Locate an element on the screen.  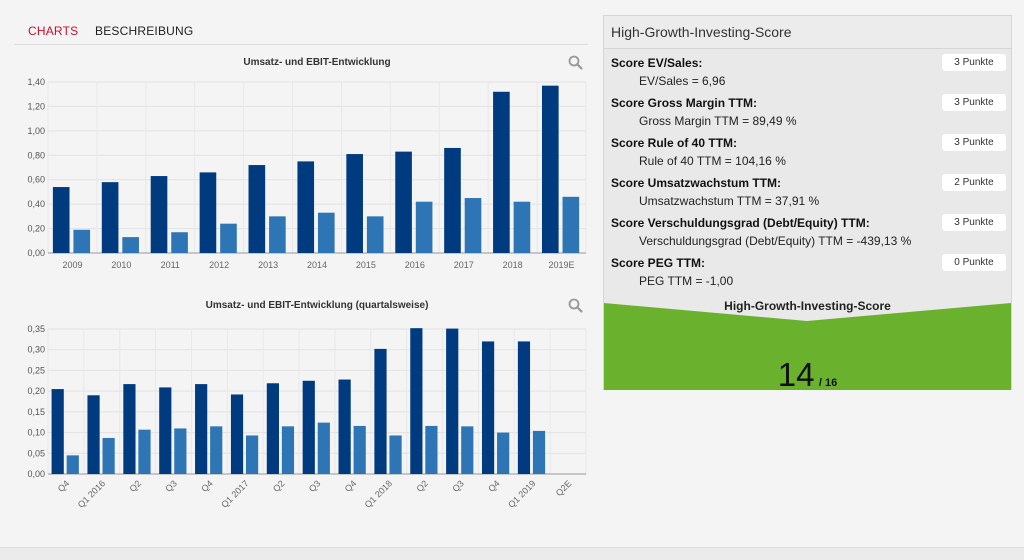
tab-beschreibung: BESCHREIBUNG is located at coordinates (144, 31).